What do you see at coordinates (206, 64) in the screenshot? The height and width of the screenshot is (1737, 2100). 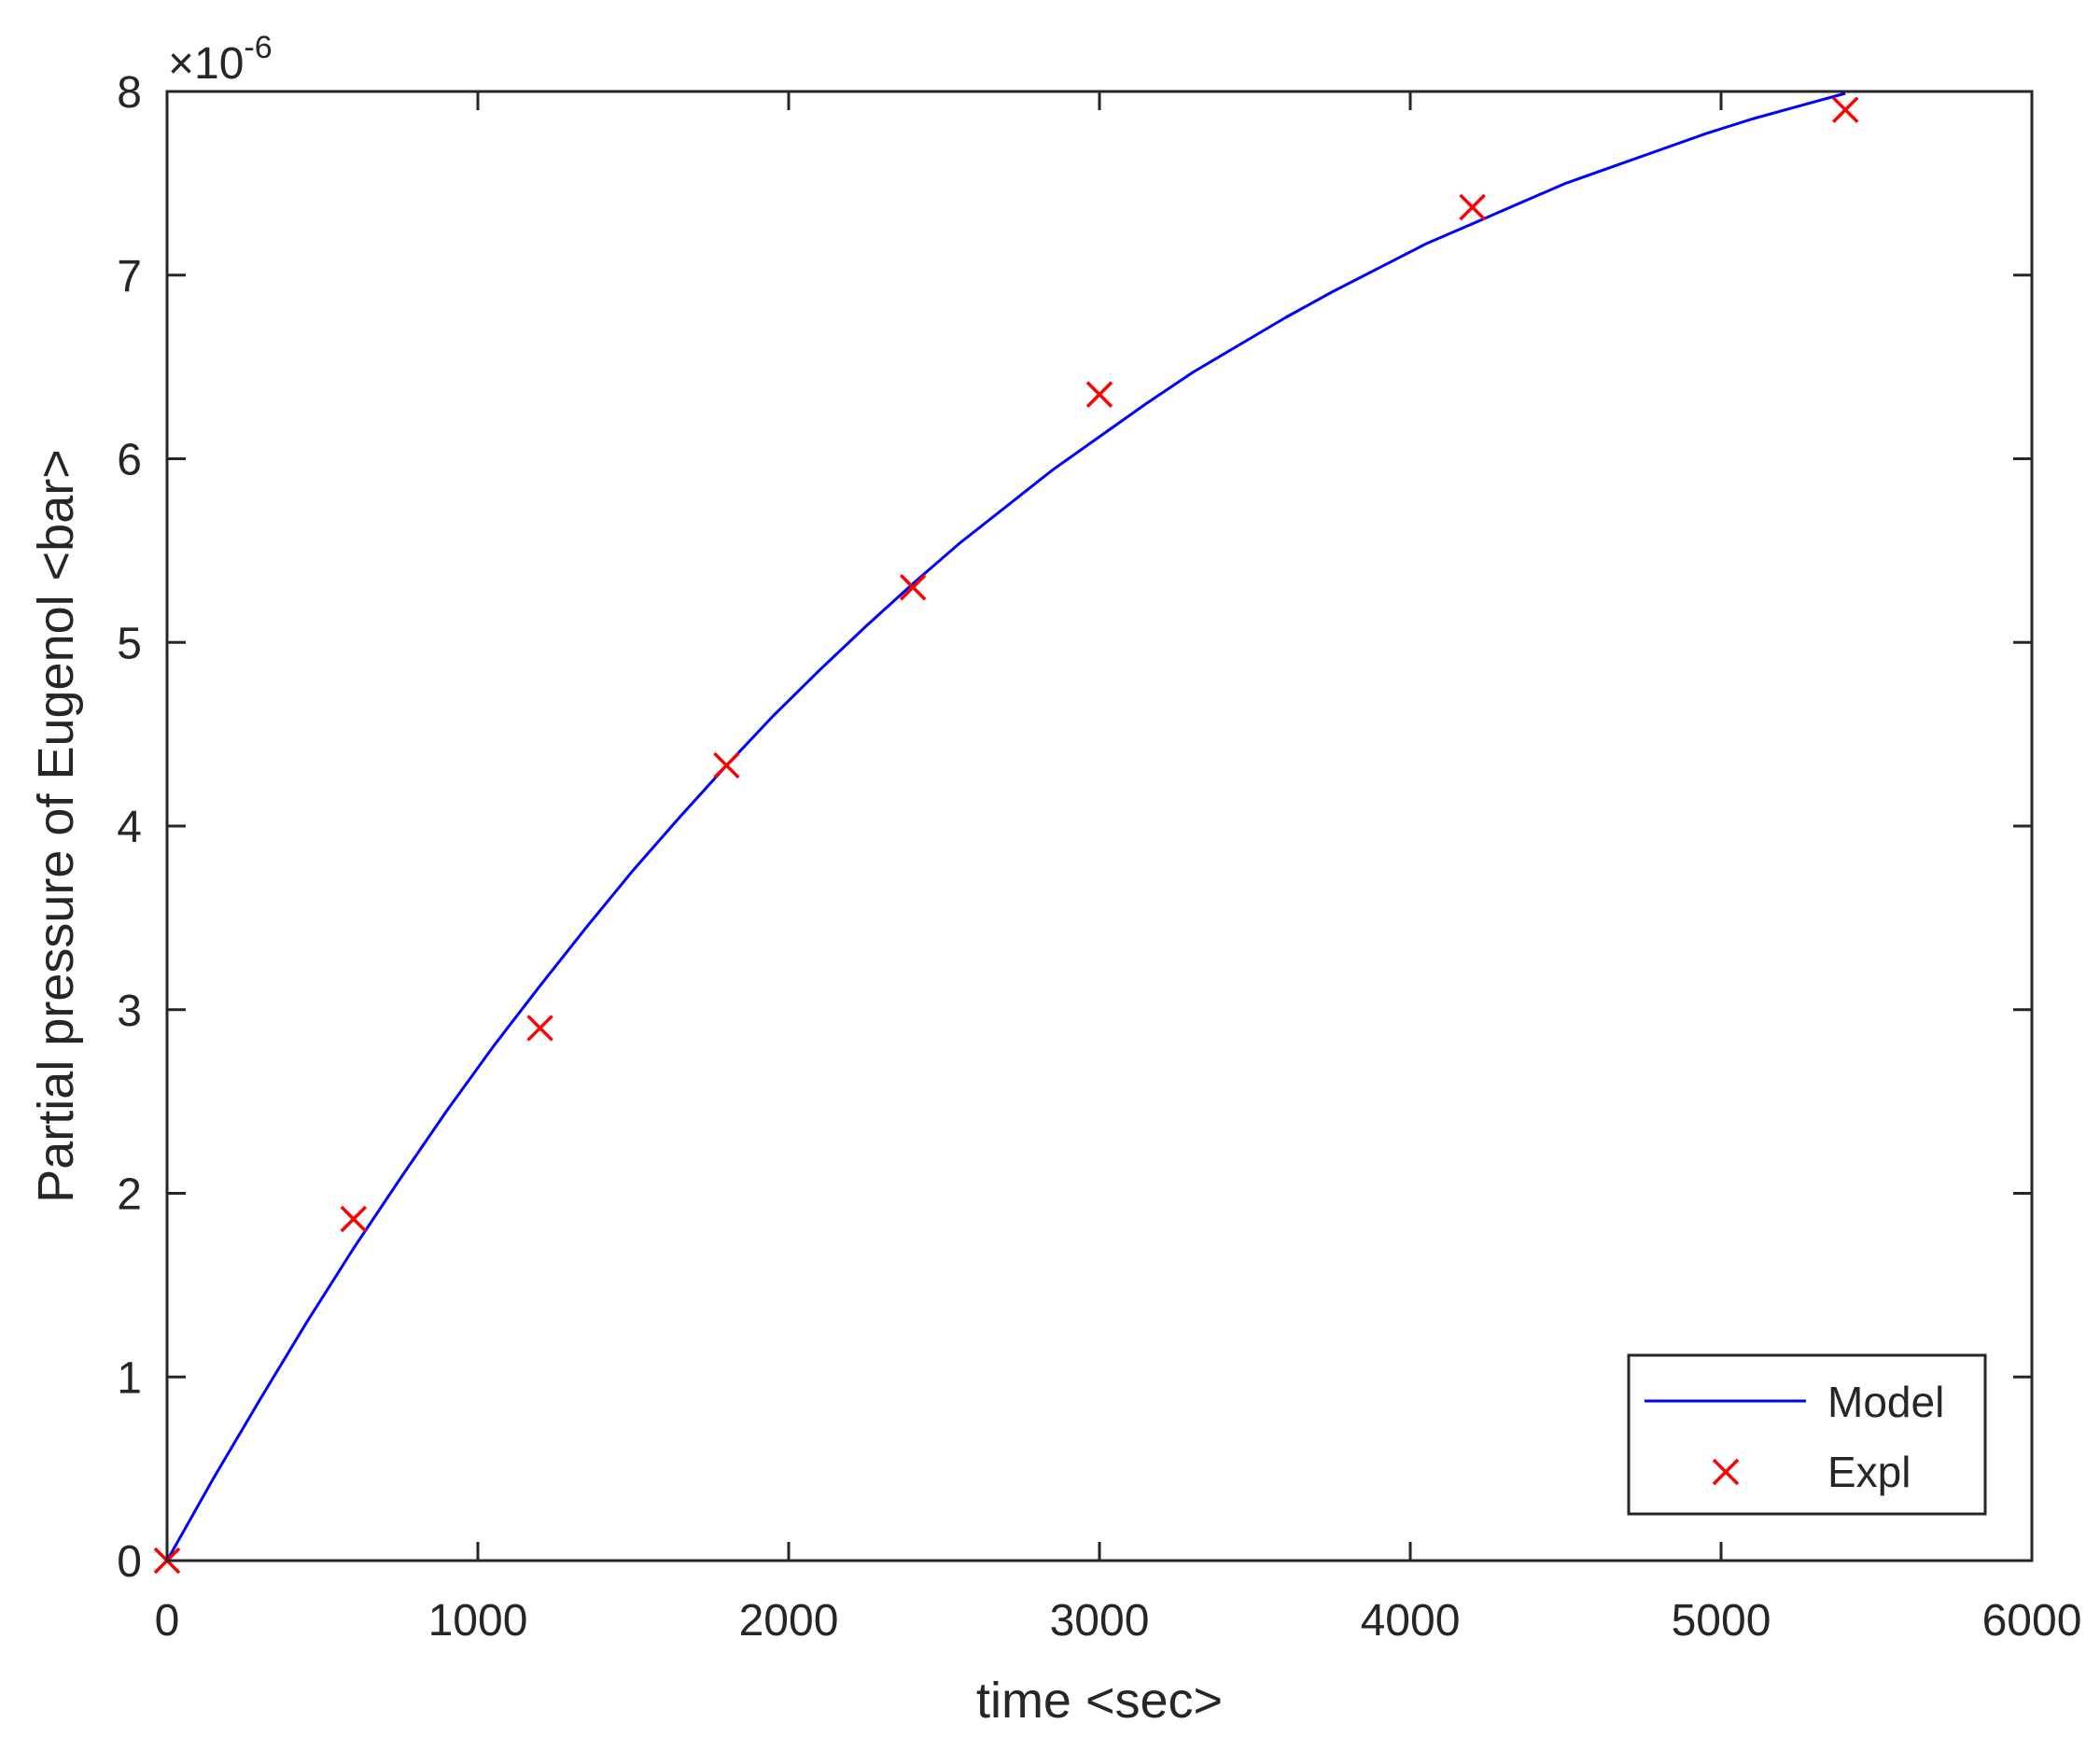 I see `y-exponent-base: ×10` at bounding box center [206, 64].